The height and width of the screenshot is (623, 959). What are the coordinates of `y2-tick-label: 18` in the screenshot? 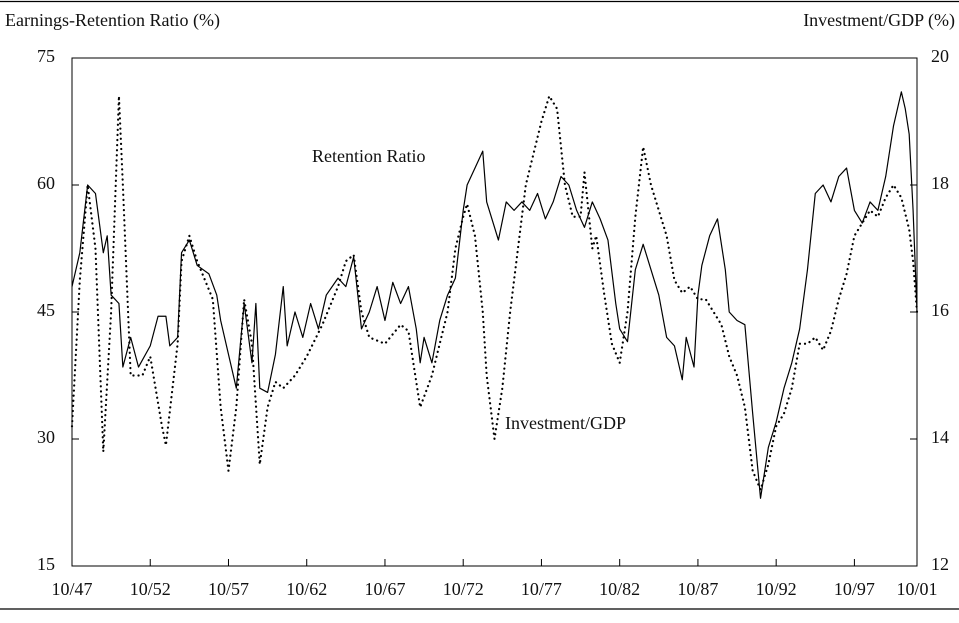 It's located at (940, 183).